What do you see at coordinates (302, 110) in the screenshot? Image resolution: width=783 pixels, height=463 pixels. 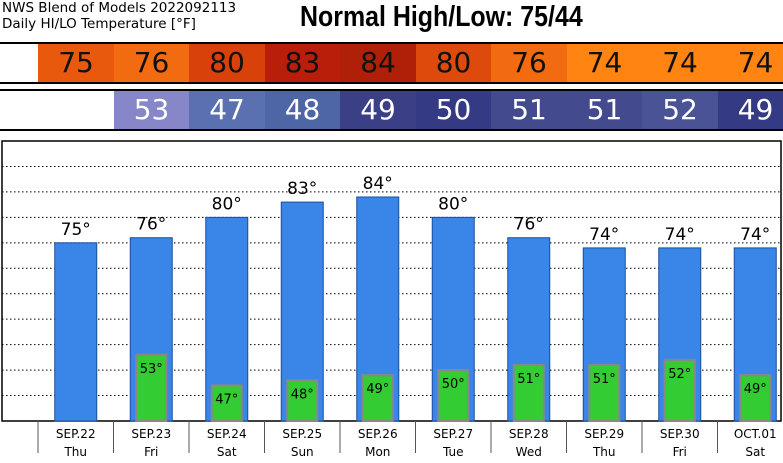 I see `low-strip-cell: 48` at bounding box center [302, 110].